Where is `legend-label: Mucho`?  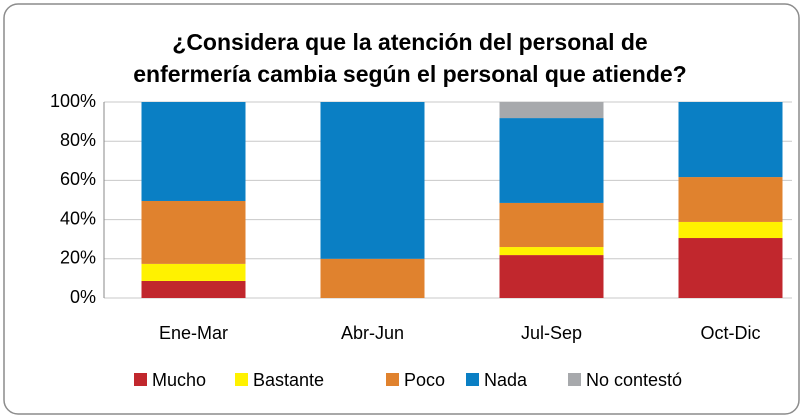
legend-label: Mucho is located at coordinates (179, 380).